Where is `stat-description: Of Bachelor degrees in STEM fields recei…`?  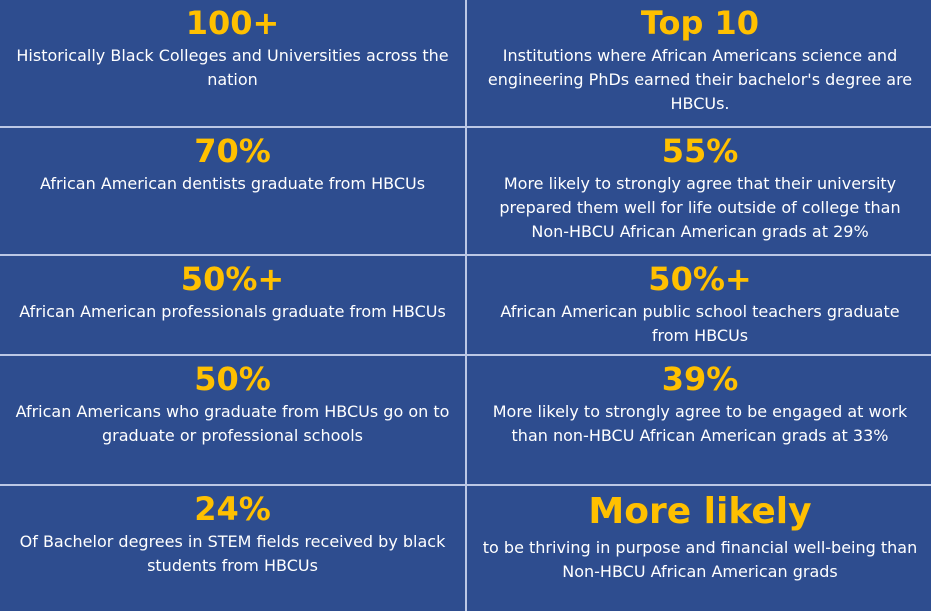
stat-description: Of Bachelor degrees in STEM fields recei… is located at coordinates (232, 553).